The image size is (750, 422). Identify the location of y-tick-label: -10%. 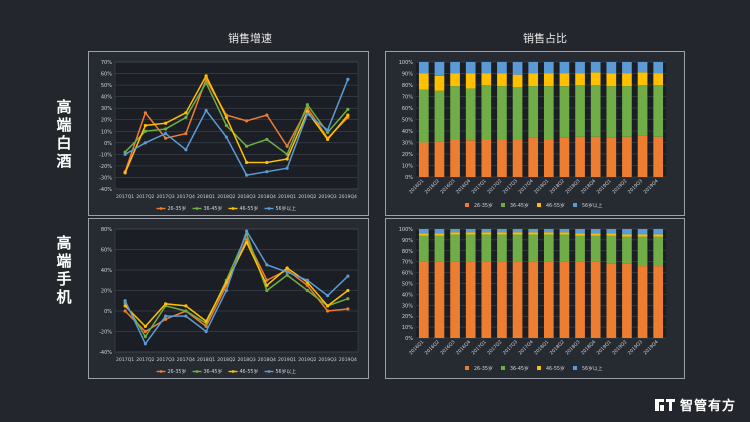
(105, 155).